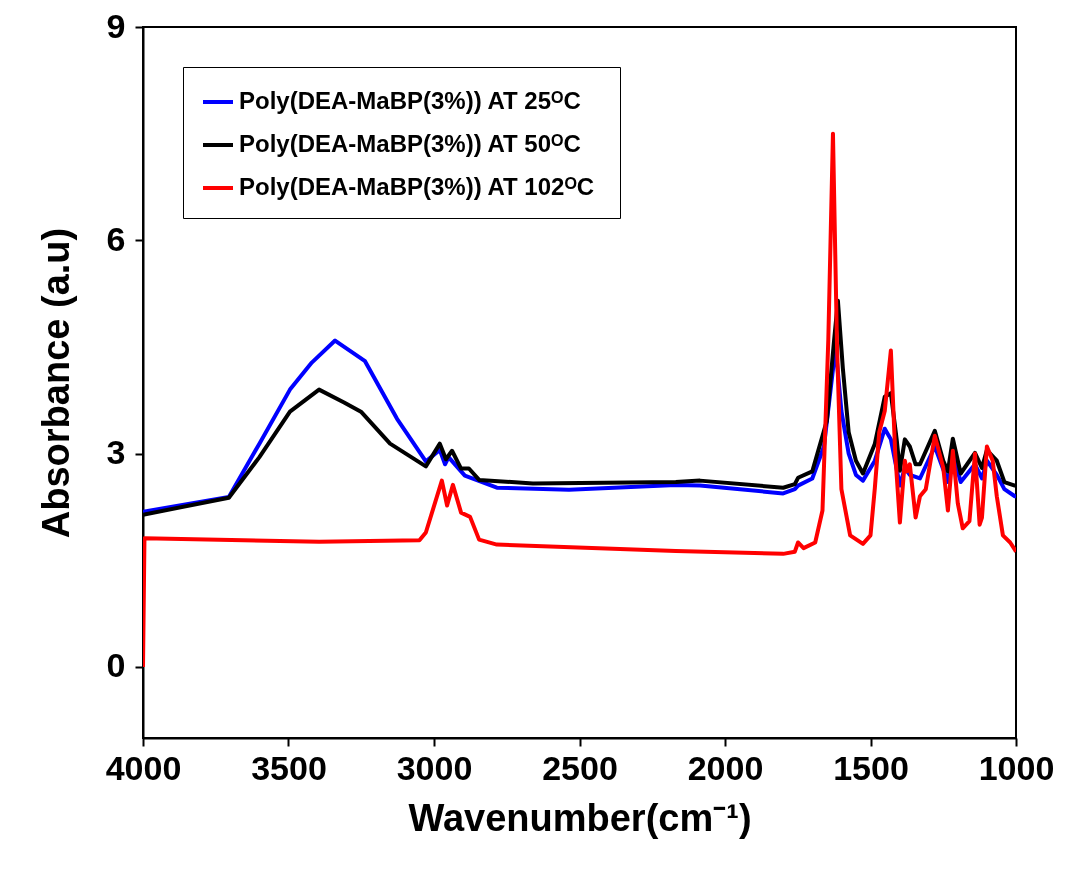 This screenshot has width=1070, height=880. I want to click on x-tick-label: 3500, so click(289, 767).